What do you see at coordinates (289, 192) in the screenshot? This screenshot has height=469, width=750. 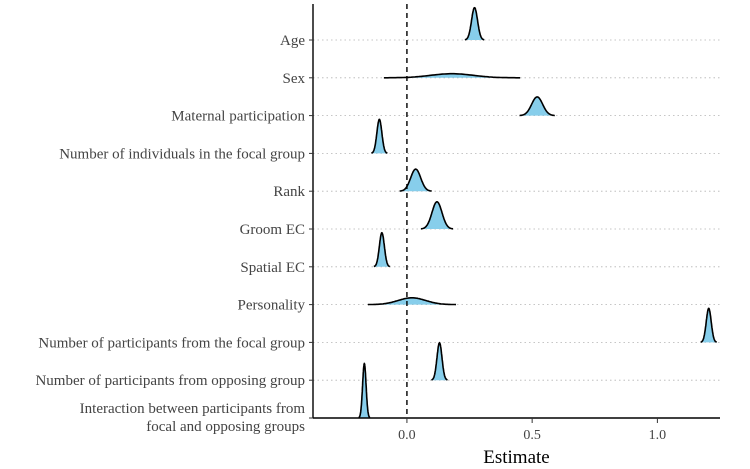 I see `y-tick-label: Rank` at bounding box center [289, 192].